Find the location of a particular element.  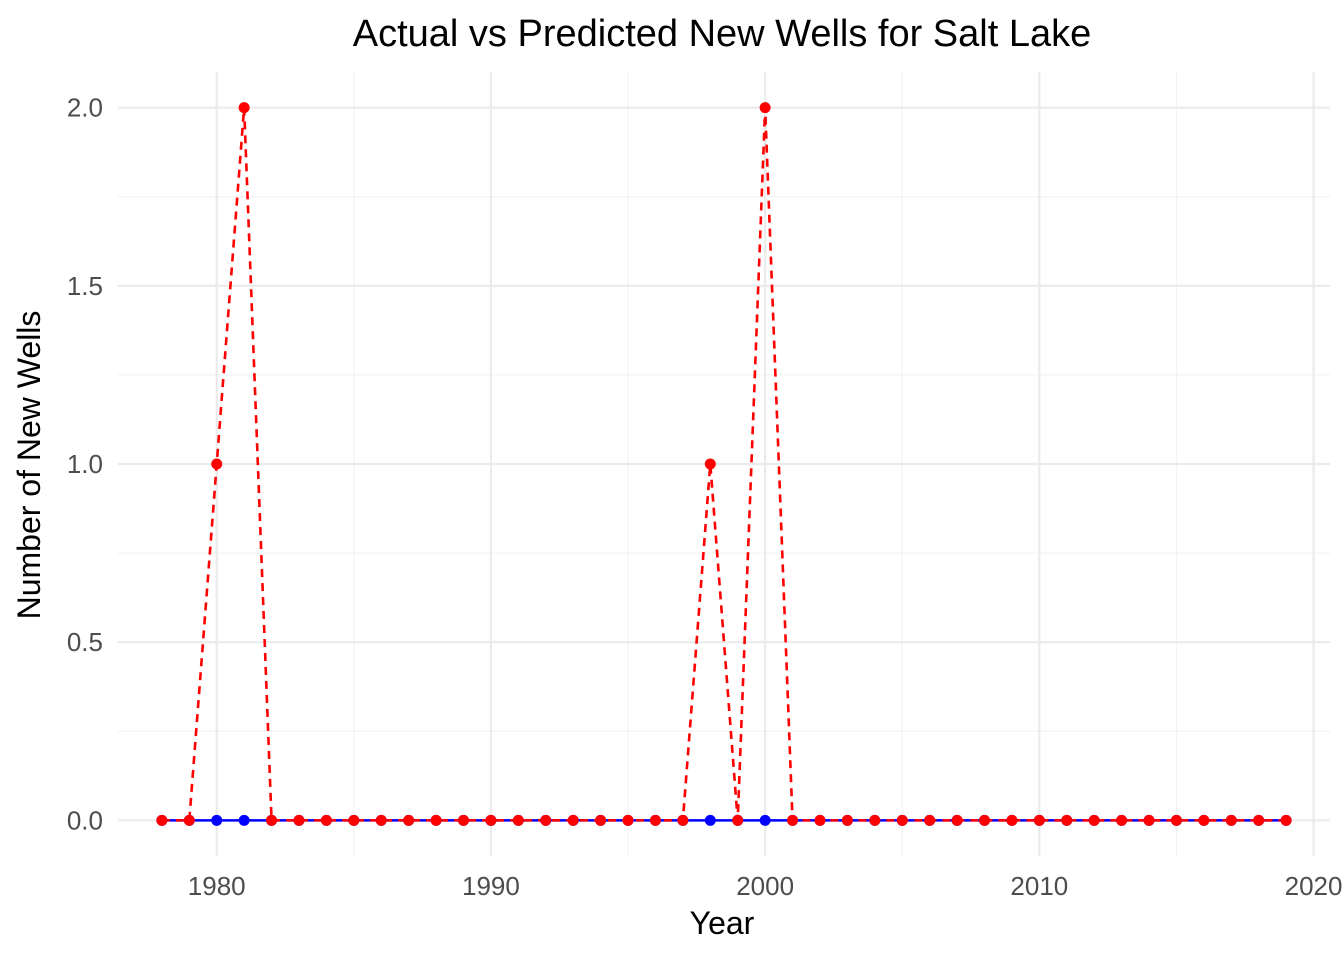

y-tick-label: 1.5 is located at coordinates (85, 286).